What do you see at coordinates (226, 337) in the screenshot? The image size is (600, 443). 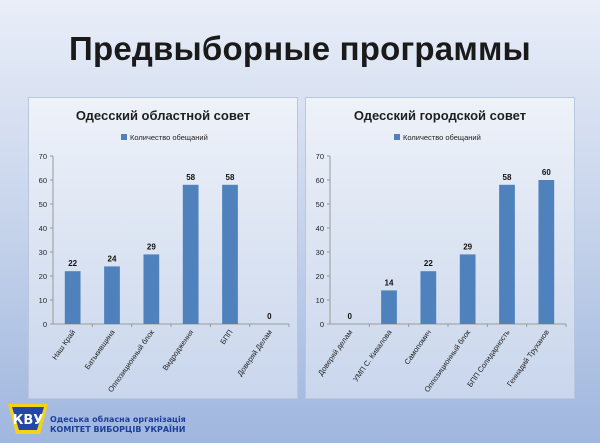 I see `category-label: БПП` at bounding box center [226, 337].